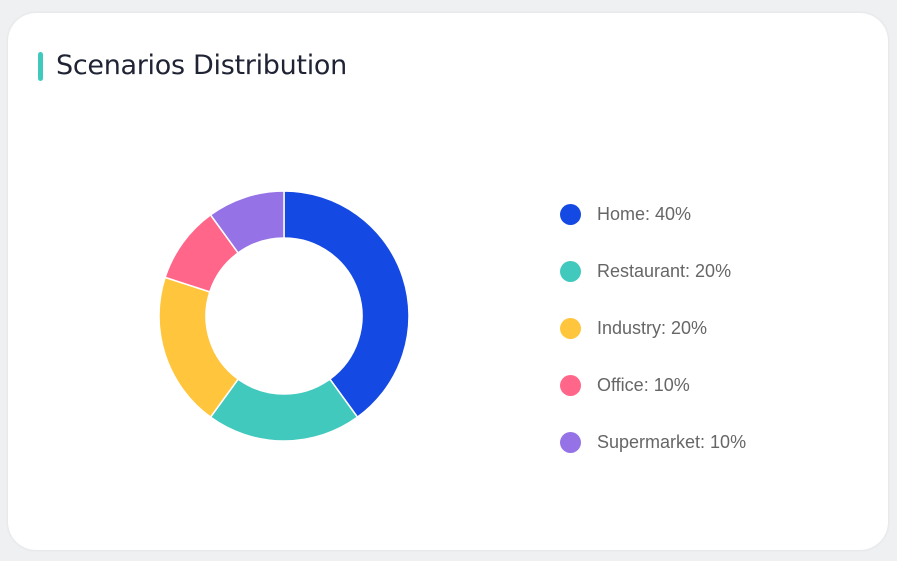 Image resolution: width=897 pixels, height=561 pixels. What do you see at coordinates (664, 271) in the screenshot?
I see `legend-label: Restaurant: 20%` at bounding box center [664, 271].